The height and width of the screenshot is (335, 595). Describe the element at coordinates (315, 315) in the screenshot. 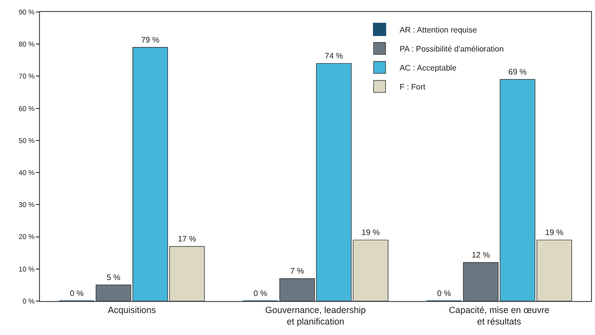

I see `x-tick-label: Gouvernance, leadership et planification` at that location.